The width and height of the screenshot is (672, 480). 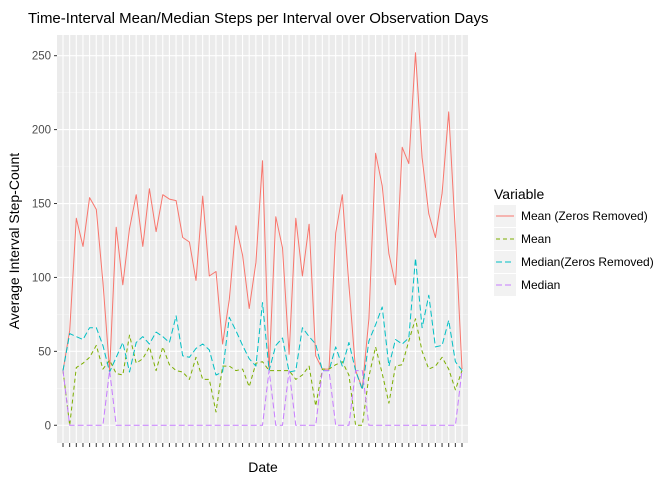 I want to click on legend-label: Mean, so click(x=536, y=239).